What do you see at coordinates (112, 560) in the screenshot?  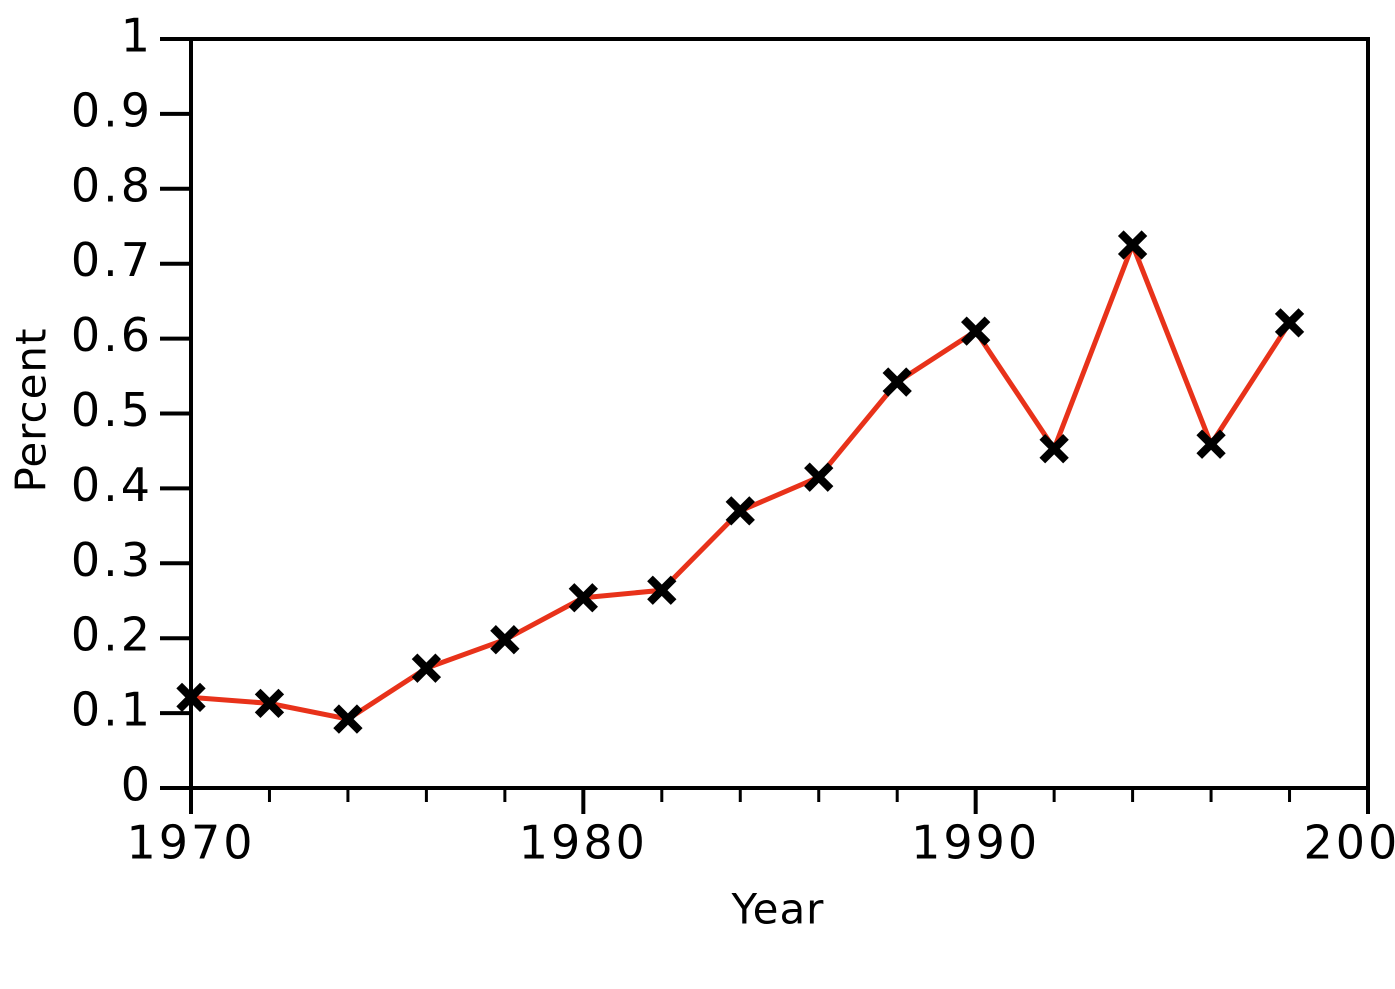 I see `y-tick-label: 0.3` at bounding box center [112, 560].